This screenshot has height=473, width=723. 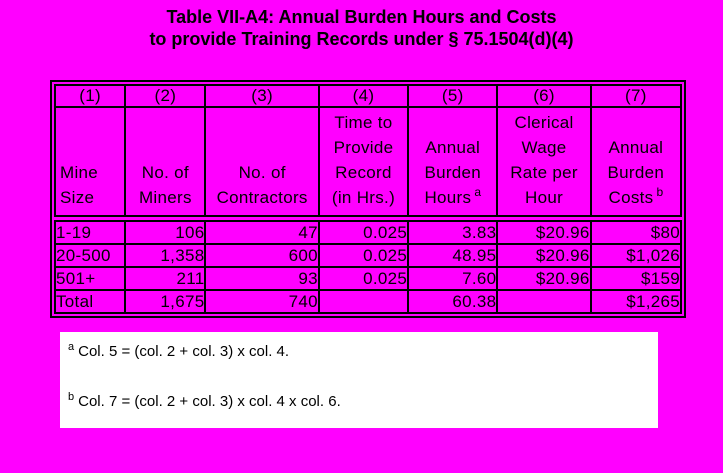 What do you see at coordinates (453, 230) in the screenshot?
I see `table-cell: 3.83` at bounding box center [453, 230].